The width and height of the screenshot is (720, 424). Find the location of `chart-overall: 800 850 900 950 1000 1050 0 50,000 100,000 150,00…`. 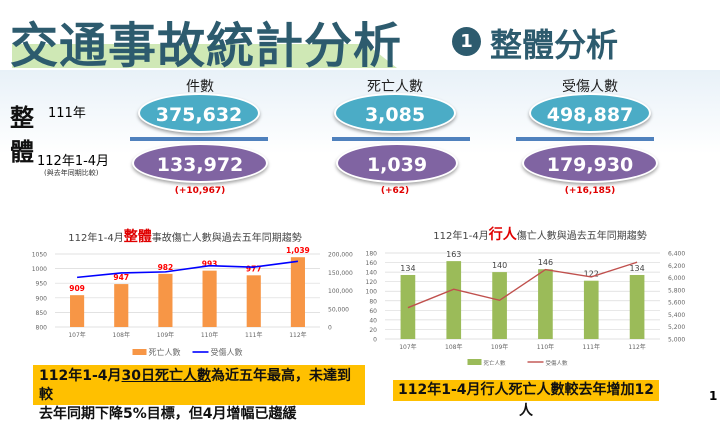

chart-overall: 800 850 900 950 1000 1050 0 50,000 100,000 150,00… is located at coordinates (192, 301).